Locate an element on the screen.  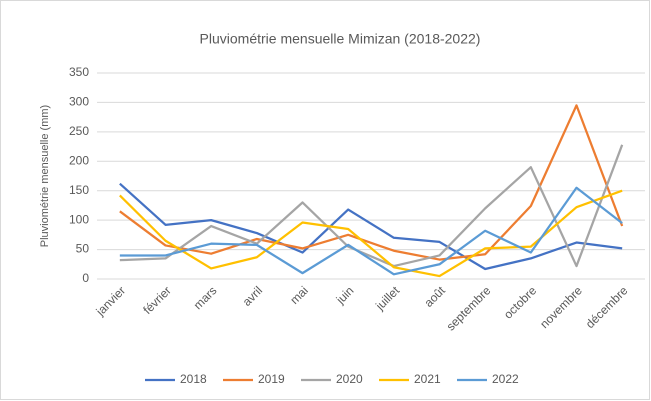
y-tick-label: 100 is located at coordinates (79, 219).